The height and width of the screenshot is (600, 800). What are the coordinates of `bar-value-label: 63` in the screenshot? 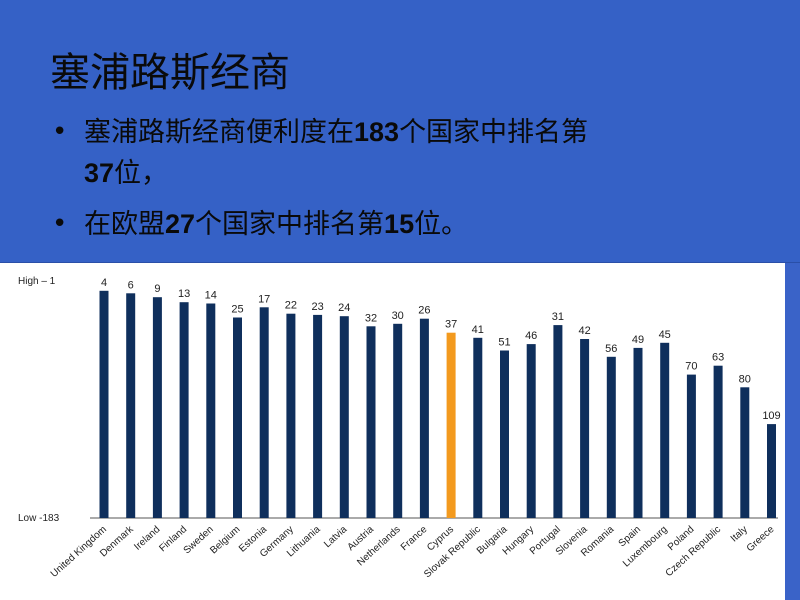 It's located at (718, 358).